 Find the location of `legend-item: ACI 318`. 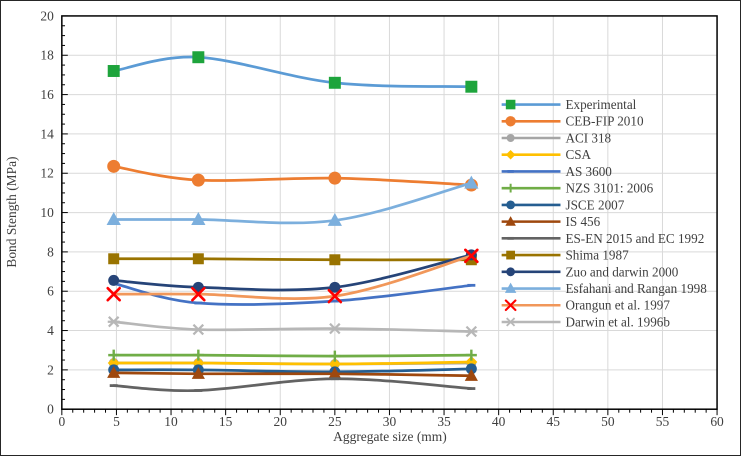

legend-item: ACI 318 is located at coordinates (556, 137).